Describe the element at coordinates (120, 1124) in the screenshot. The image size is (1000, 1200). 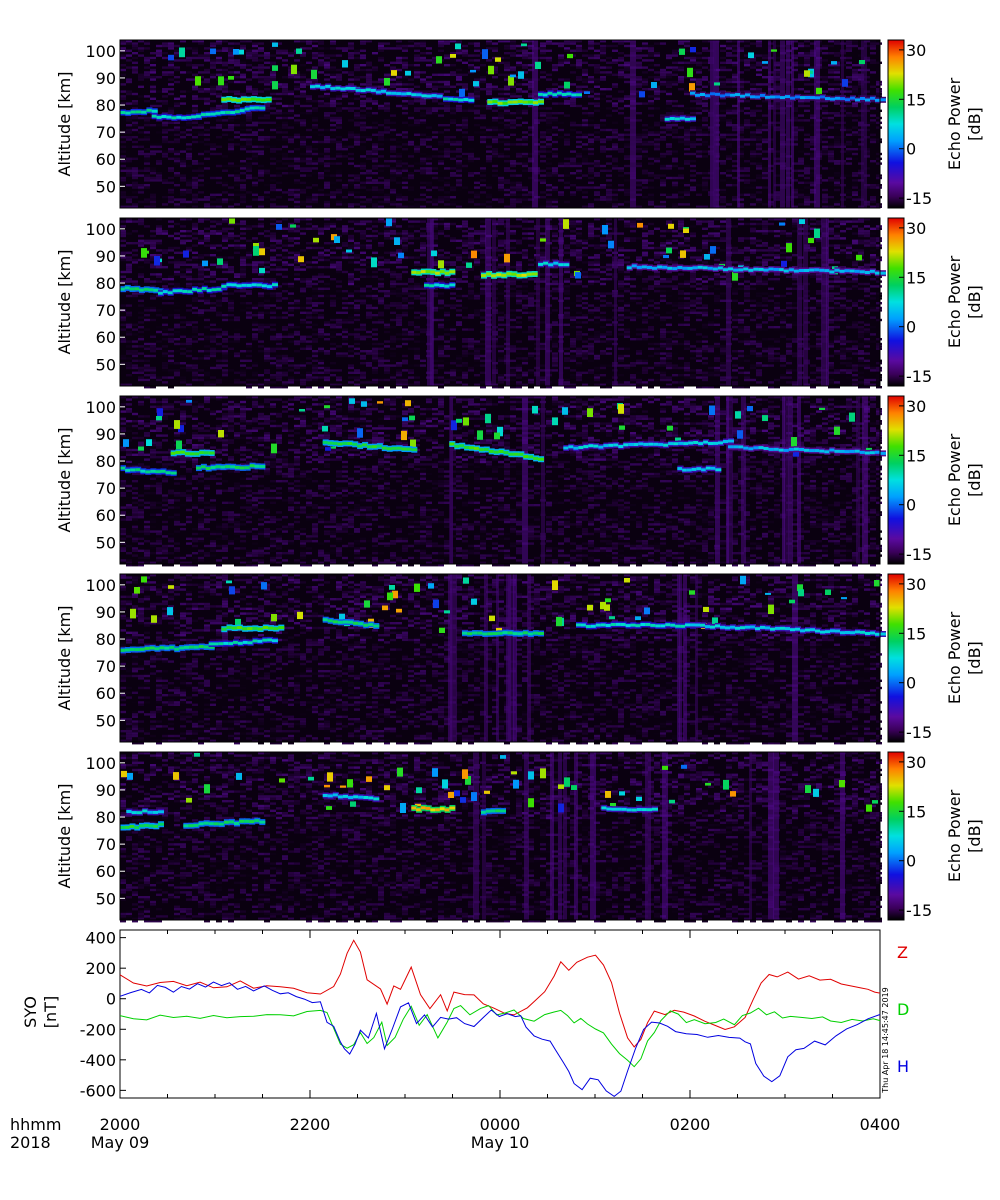
I see `x-tick-label: 2000` at that location.